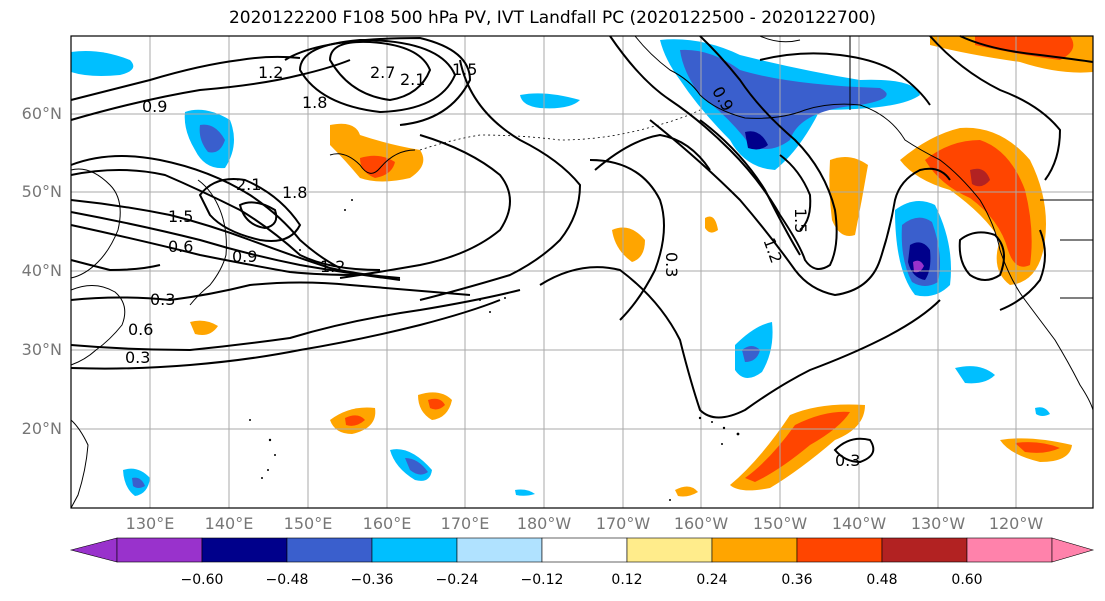 The image size is (1105, 601). Describe the element at coordinates (882, 580) in the screenshot. I see `colorbar-tick: 0.48` at that location.